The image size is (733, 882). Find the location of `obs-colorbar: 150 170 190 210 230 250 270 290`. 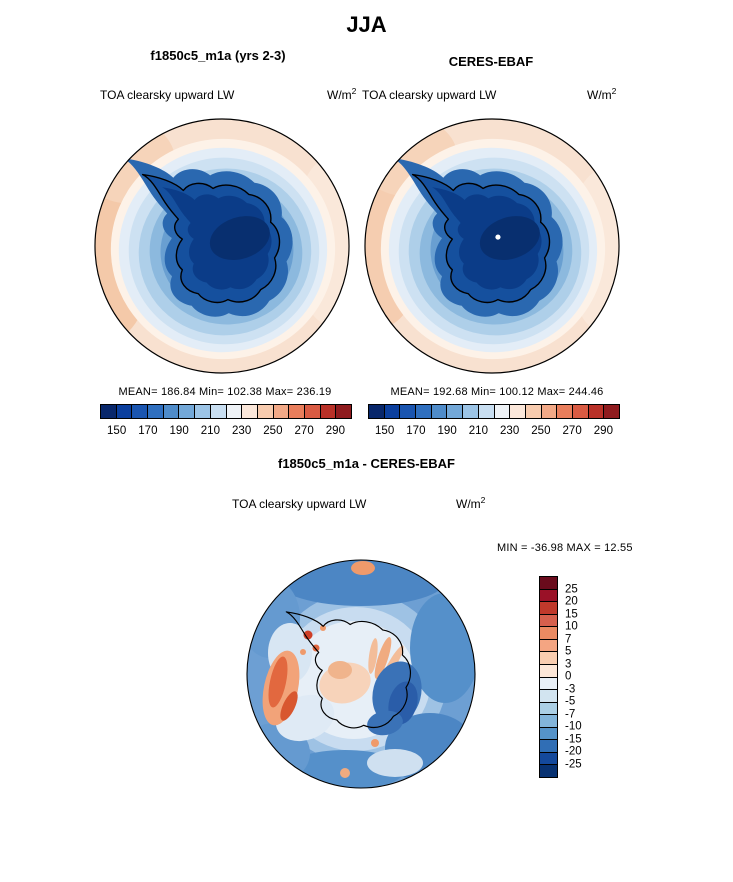

obs-colorbar: 150 170 190 210 230 250 270 290 is located at coordinates (494, 420).